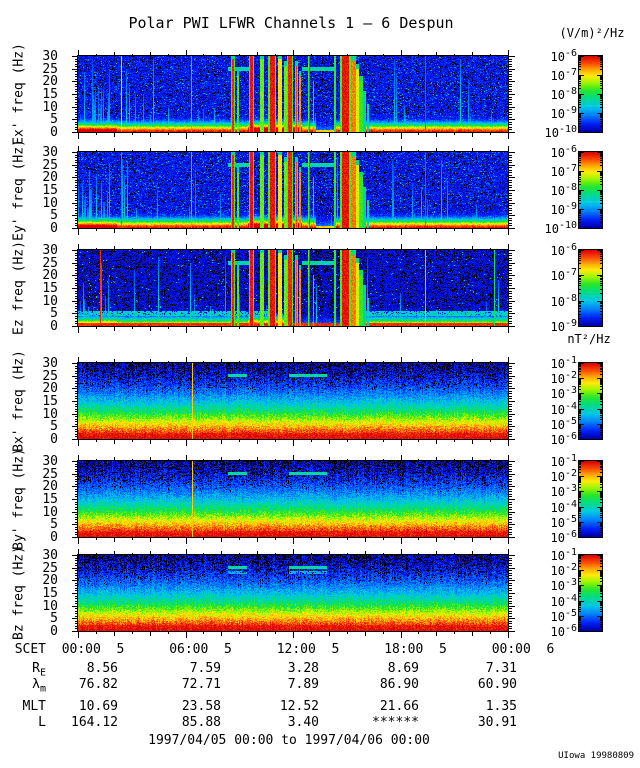 The height and width of the screenshot is (768, 640). What do you see at coordinates (501, 706) in the screenshot?
I see `ephemeris-value: 1.35` at bounding box center [501, 706].